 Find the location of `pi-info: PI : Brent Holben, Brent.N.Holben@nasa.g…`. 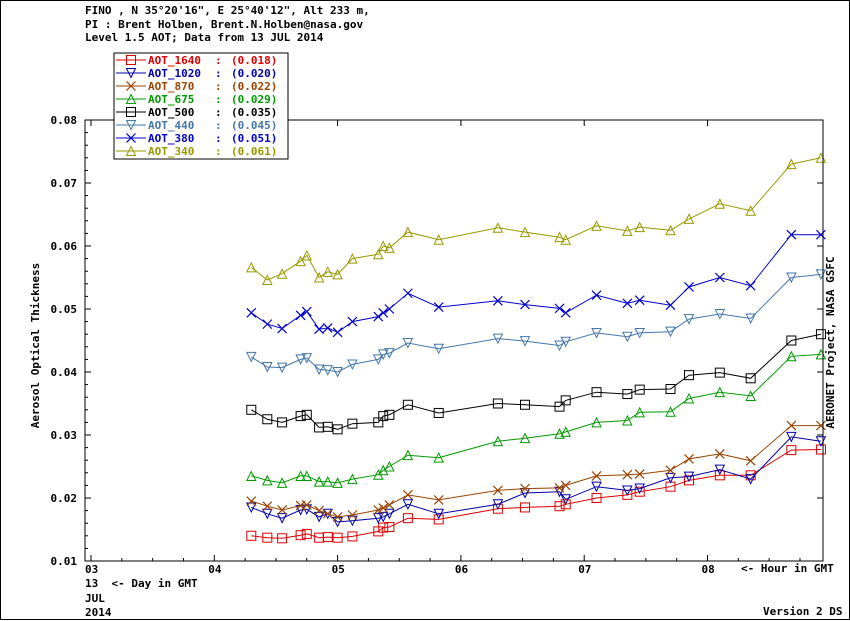

pi-info: PI : Brent Holben, Brent.N.Holben@nasa.g… is located at coordinates (224, 24).